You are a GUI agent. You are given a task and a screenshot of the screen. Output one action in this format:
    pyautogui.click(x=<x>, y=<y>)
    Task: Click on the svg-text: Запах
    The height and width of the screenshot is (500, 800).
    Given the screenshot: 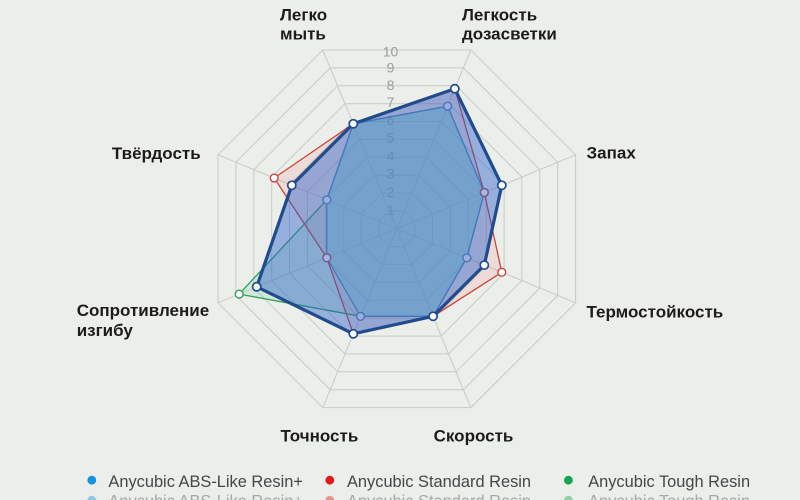 What is the action you would take?
    pyautogui.click(x=612, y=152)
    